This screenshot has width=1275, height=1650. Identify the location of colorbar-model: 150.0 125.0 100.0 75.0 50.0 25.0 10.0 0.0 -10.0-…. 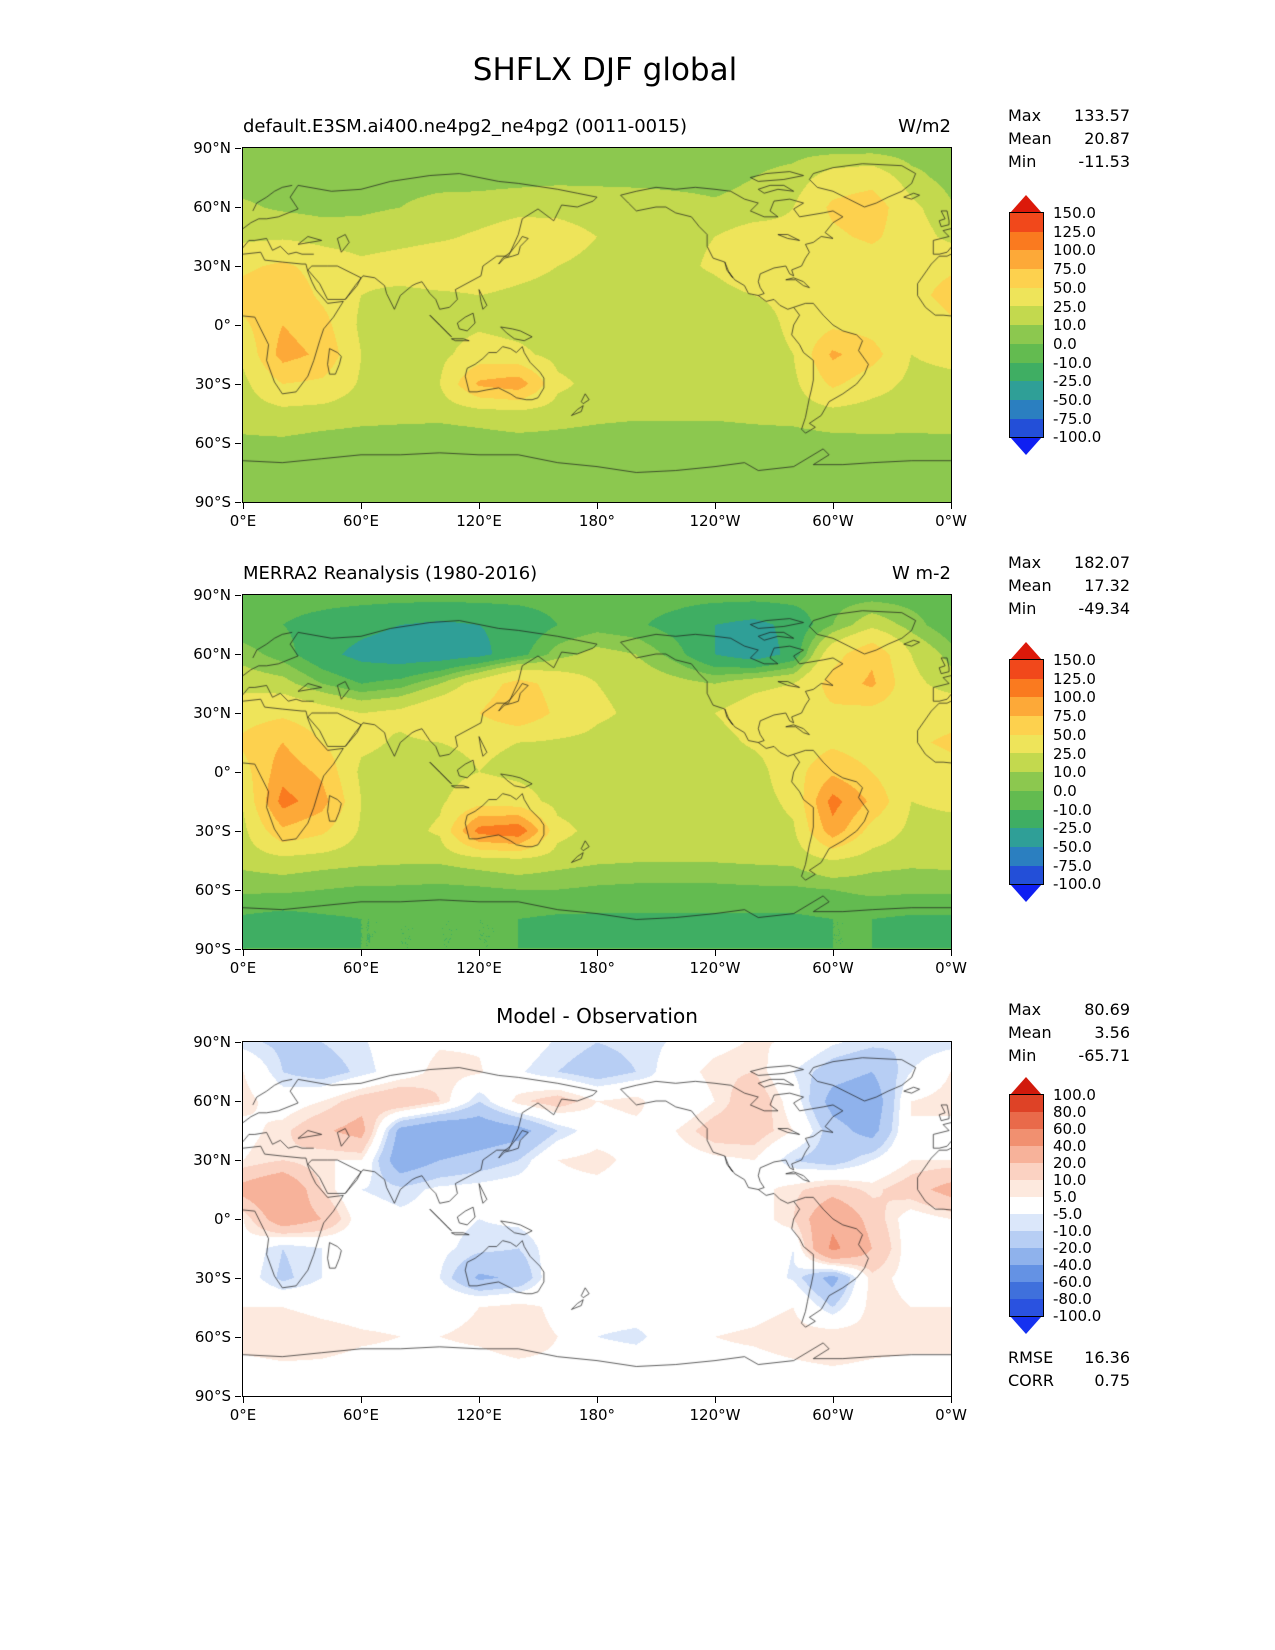
(1094, 325).